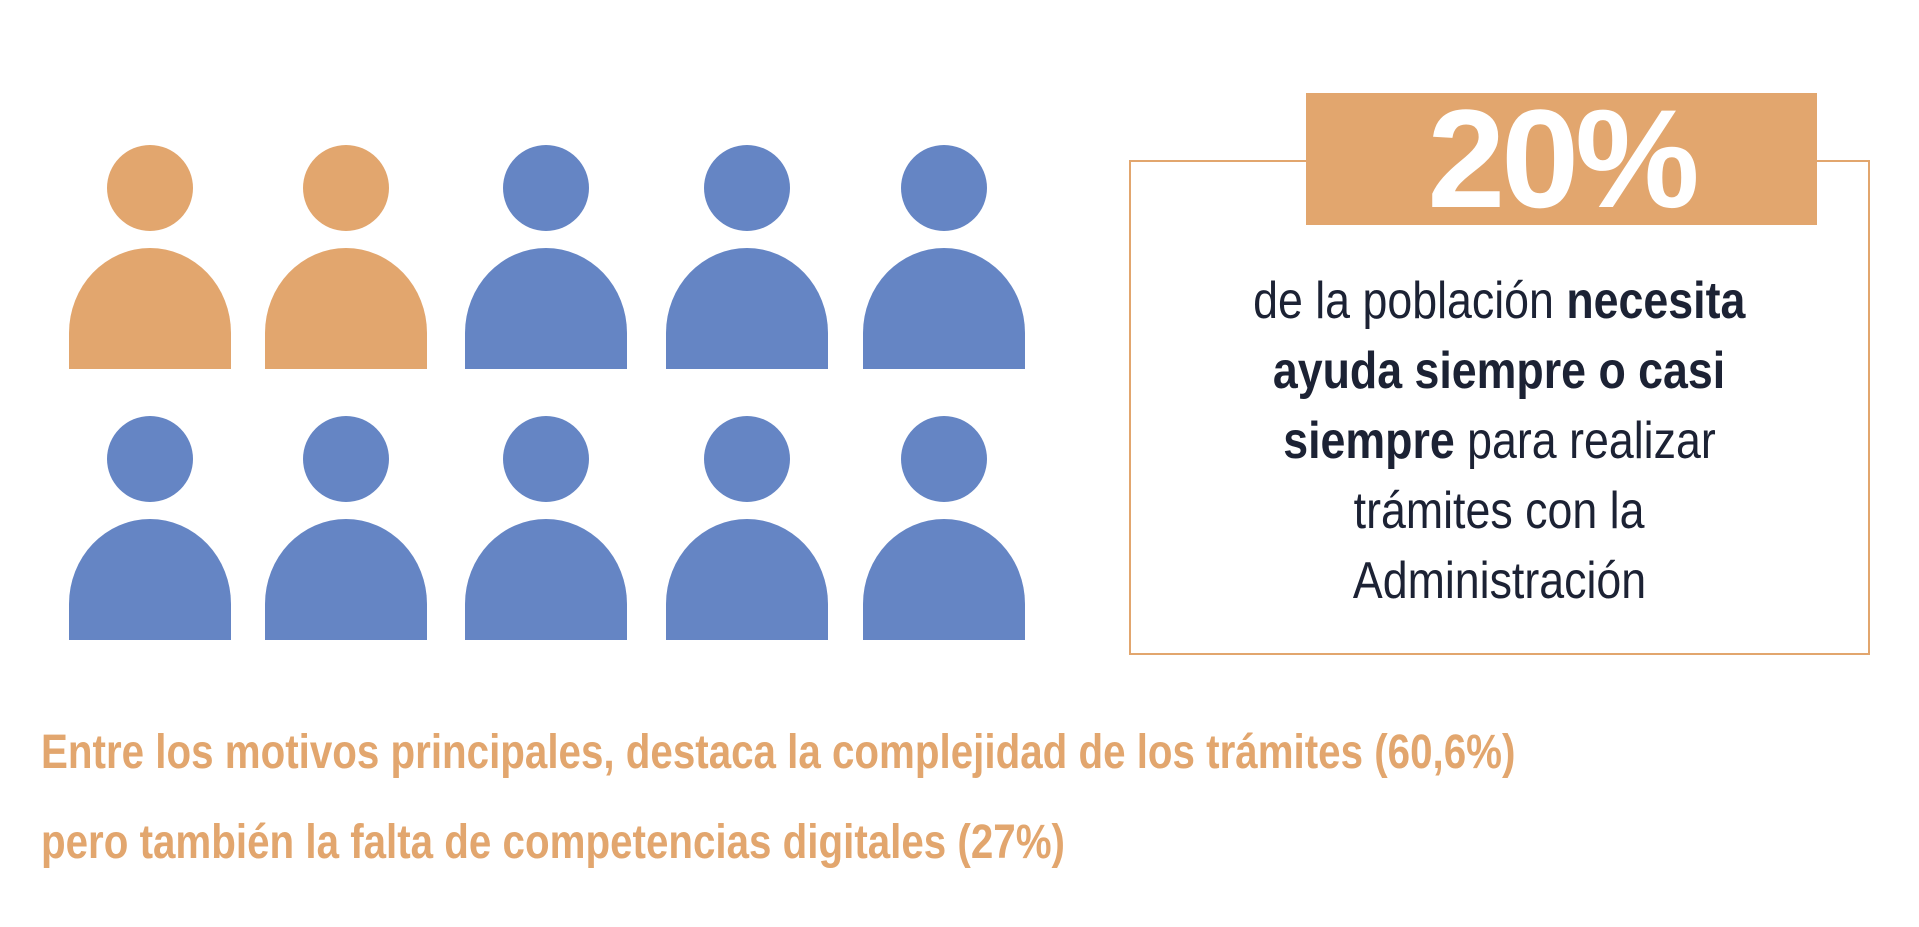 The height and width of the screenshot is (927, 1919). Describe the element at coordinates (1585, 441) in the screenshot. I see `desc-text: para realizar` at that location.